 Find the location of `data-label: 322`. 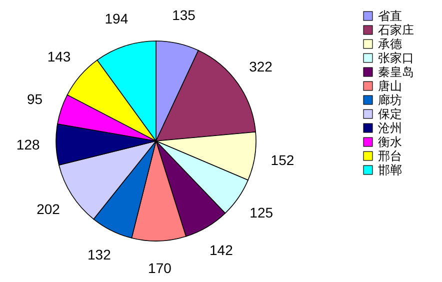

data-label: 322 is located at coordinates (261, 66).